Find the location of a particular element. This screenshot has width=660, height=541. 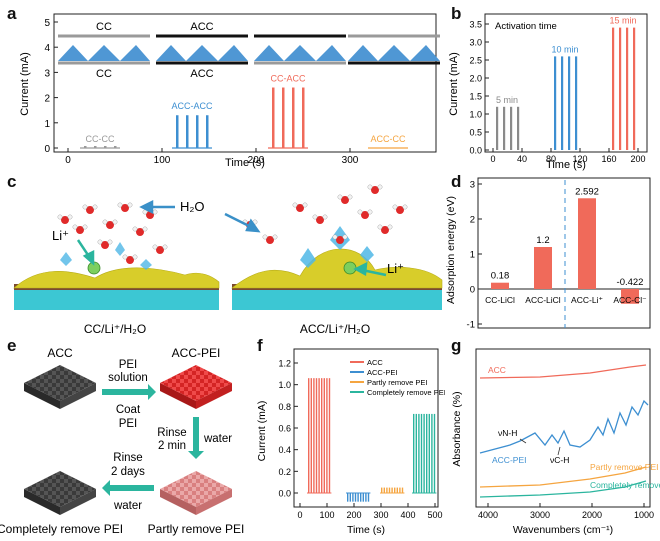

y-tick-label: 1.5 is located at coordinates (475, 97).